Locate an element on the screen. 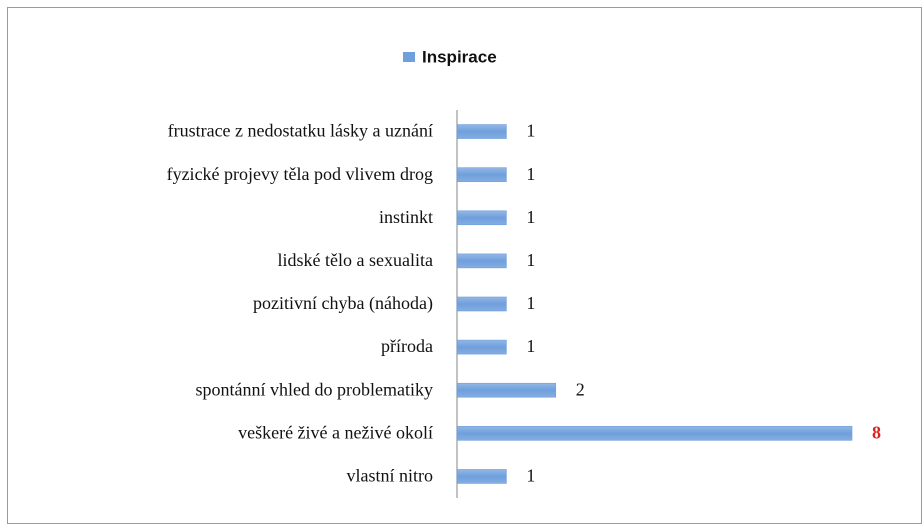 This screenshot has height=525, width=923. legend-swatch is located at coordinates (409, 57).